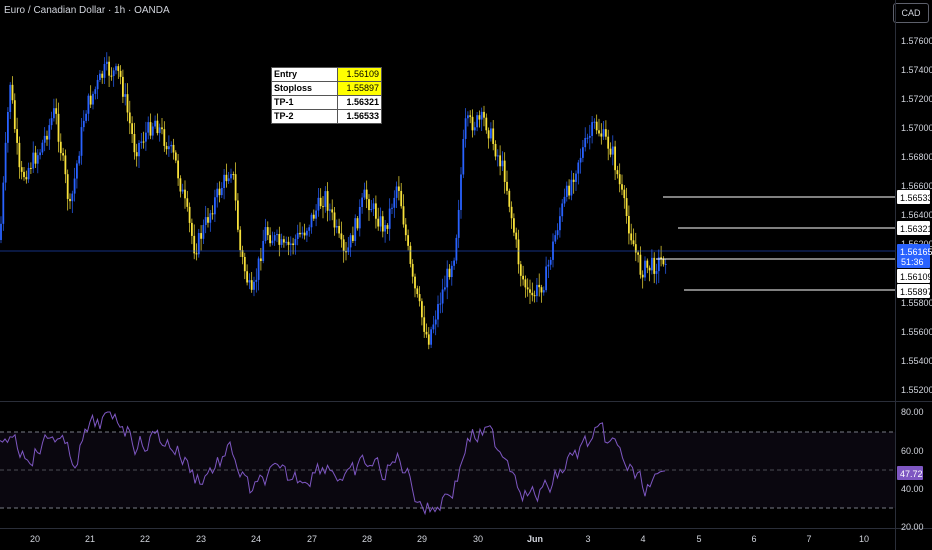  What do you see at coordinates (864, 539) in the screenshot?
I see `time-tick: 10` at bounding box center [864, 539].